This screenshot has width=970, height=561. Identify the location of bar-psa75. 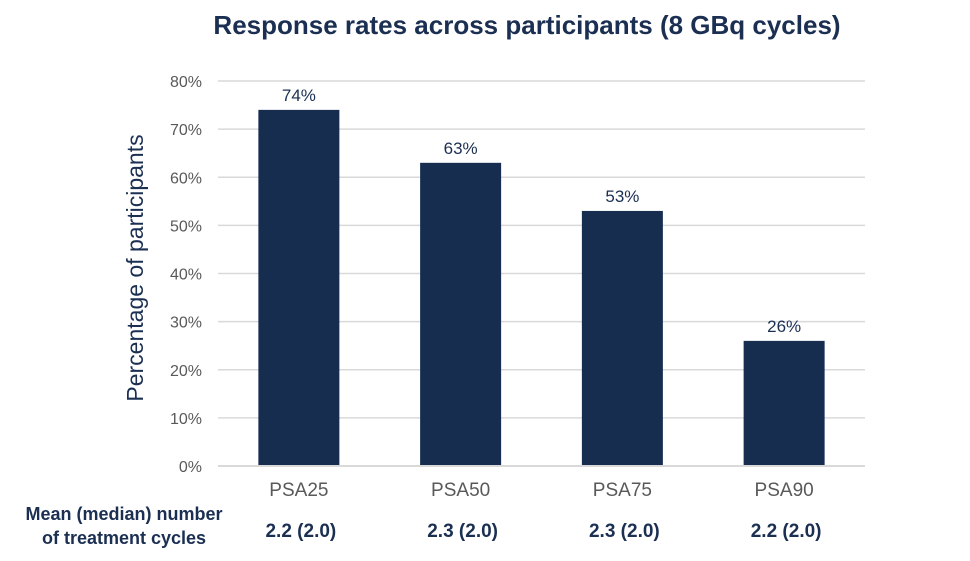
(622, 338).